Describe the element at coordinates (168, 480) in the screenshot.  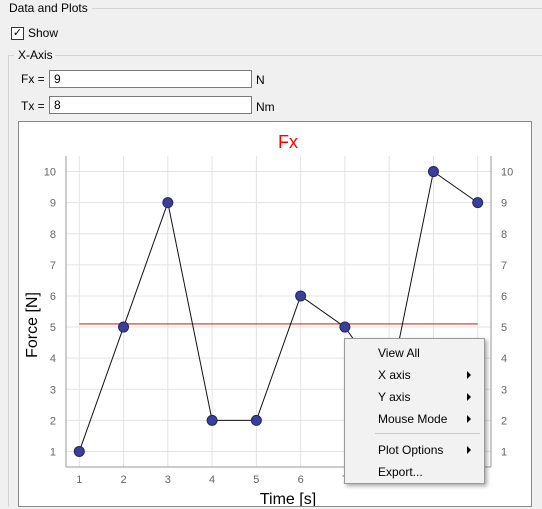
I see `x-tick-label: 3` at that location.